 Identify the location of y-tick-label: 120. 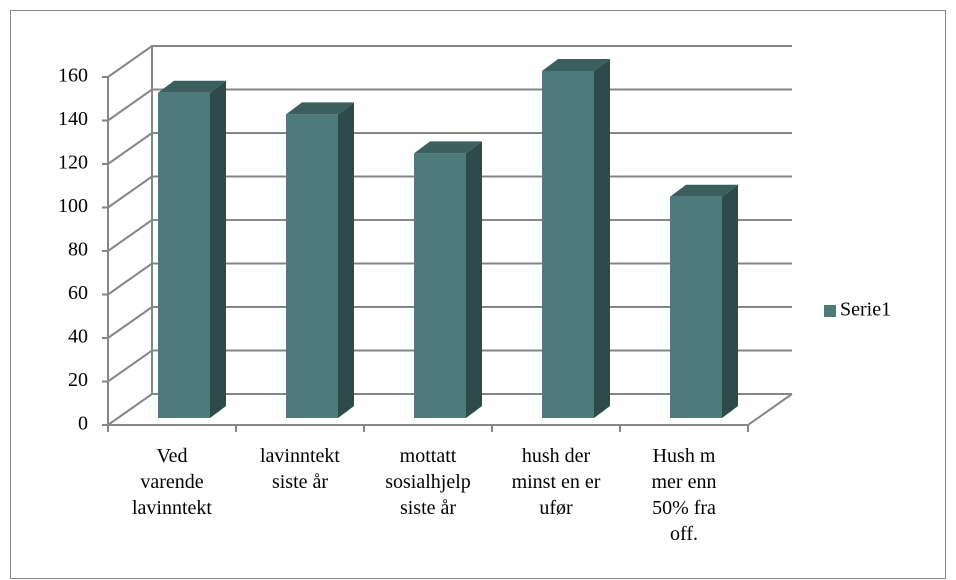
(73, 163).